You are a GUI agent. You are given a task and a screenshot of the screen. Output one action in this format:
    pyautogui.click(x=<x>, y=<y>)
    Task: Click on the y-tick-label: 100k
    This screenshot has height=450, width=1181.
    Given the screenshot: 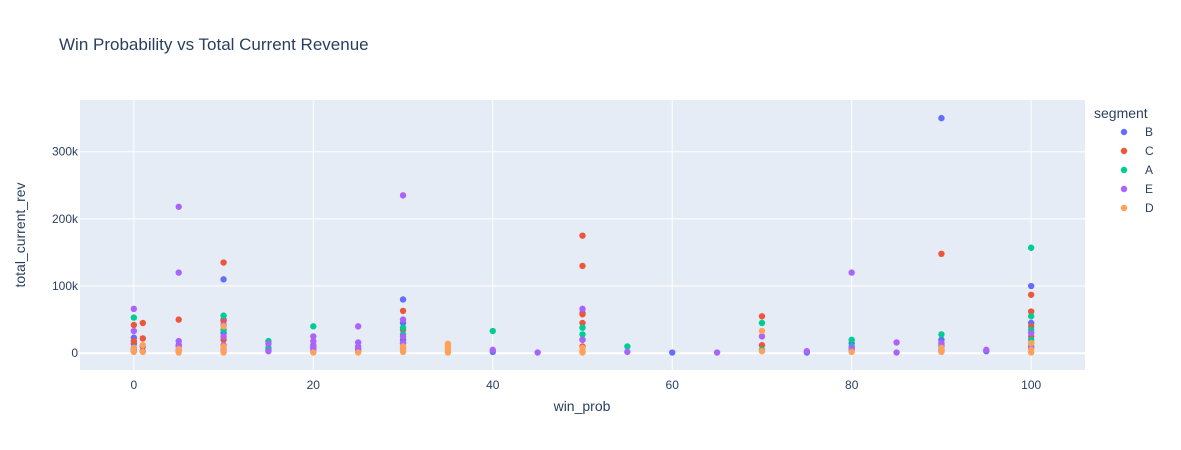 What is the action you would take?
    pyautogui.click(x=65, y=286)
    